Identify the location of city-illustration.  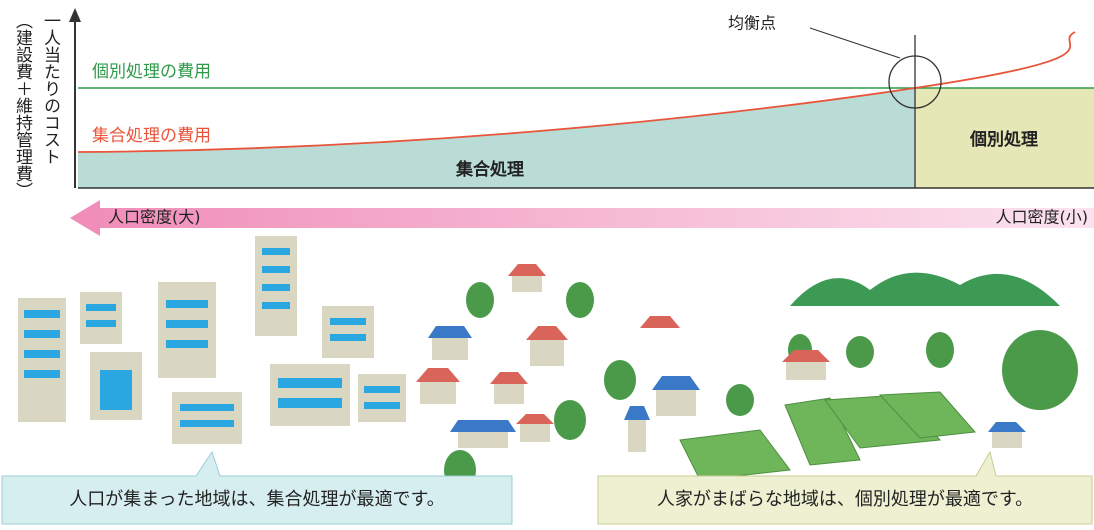
(212, 340).